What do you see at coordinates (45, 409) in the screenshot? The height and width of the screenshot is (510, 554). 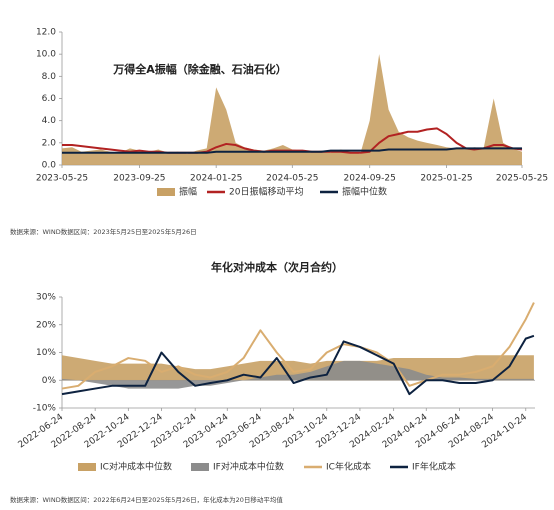 I see `y-tick-label: -10%` at bounding box center [45, 409].